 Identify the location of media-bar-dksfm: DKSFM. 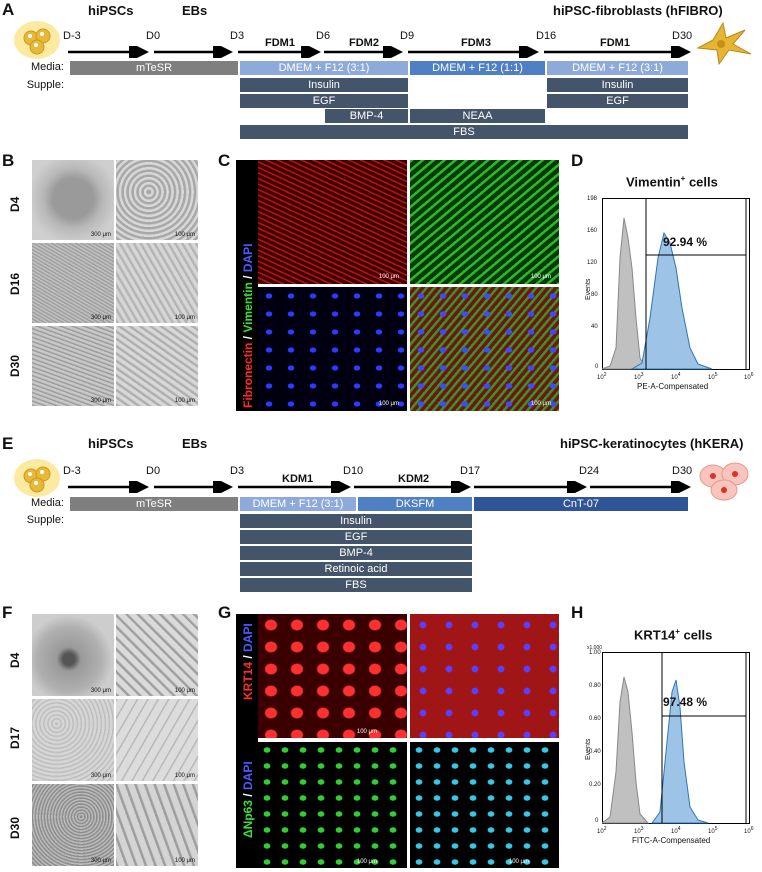
(415, 504).